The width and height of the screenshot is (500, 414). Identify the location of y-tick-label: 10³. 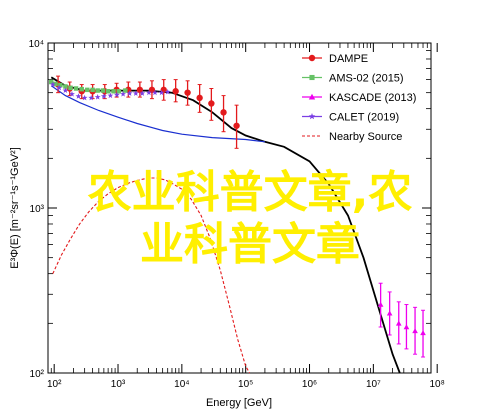
(37, 209).